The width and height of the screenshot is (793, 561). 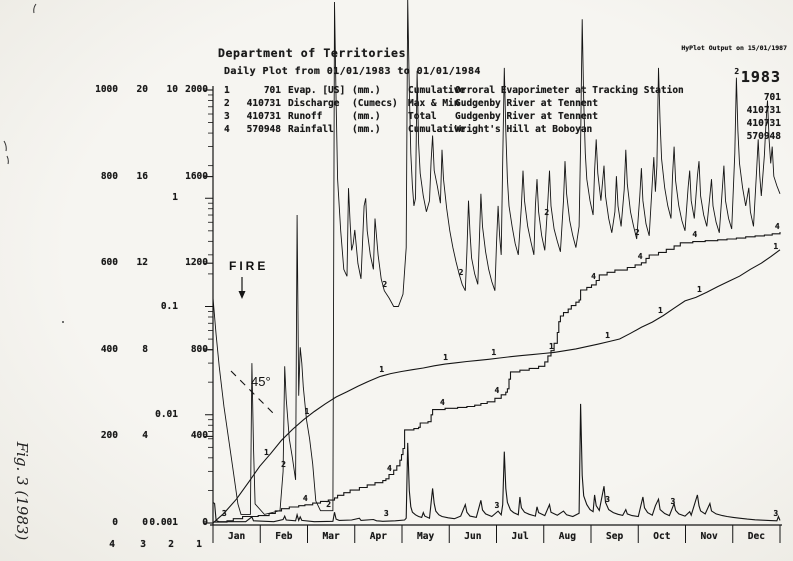 I want to click on month-label: Jul, so click(x=520, y=536).